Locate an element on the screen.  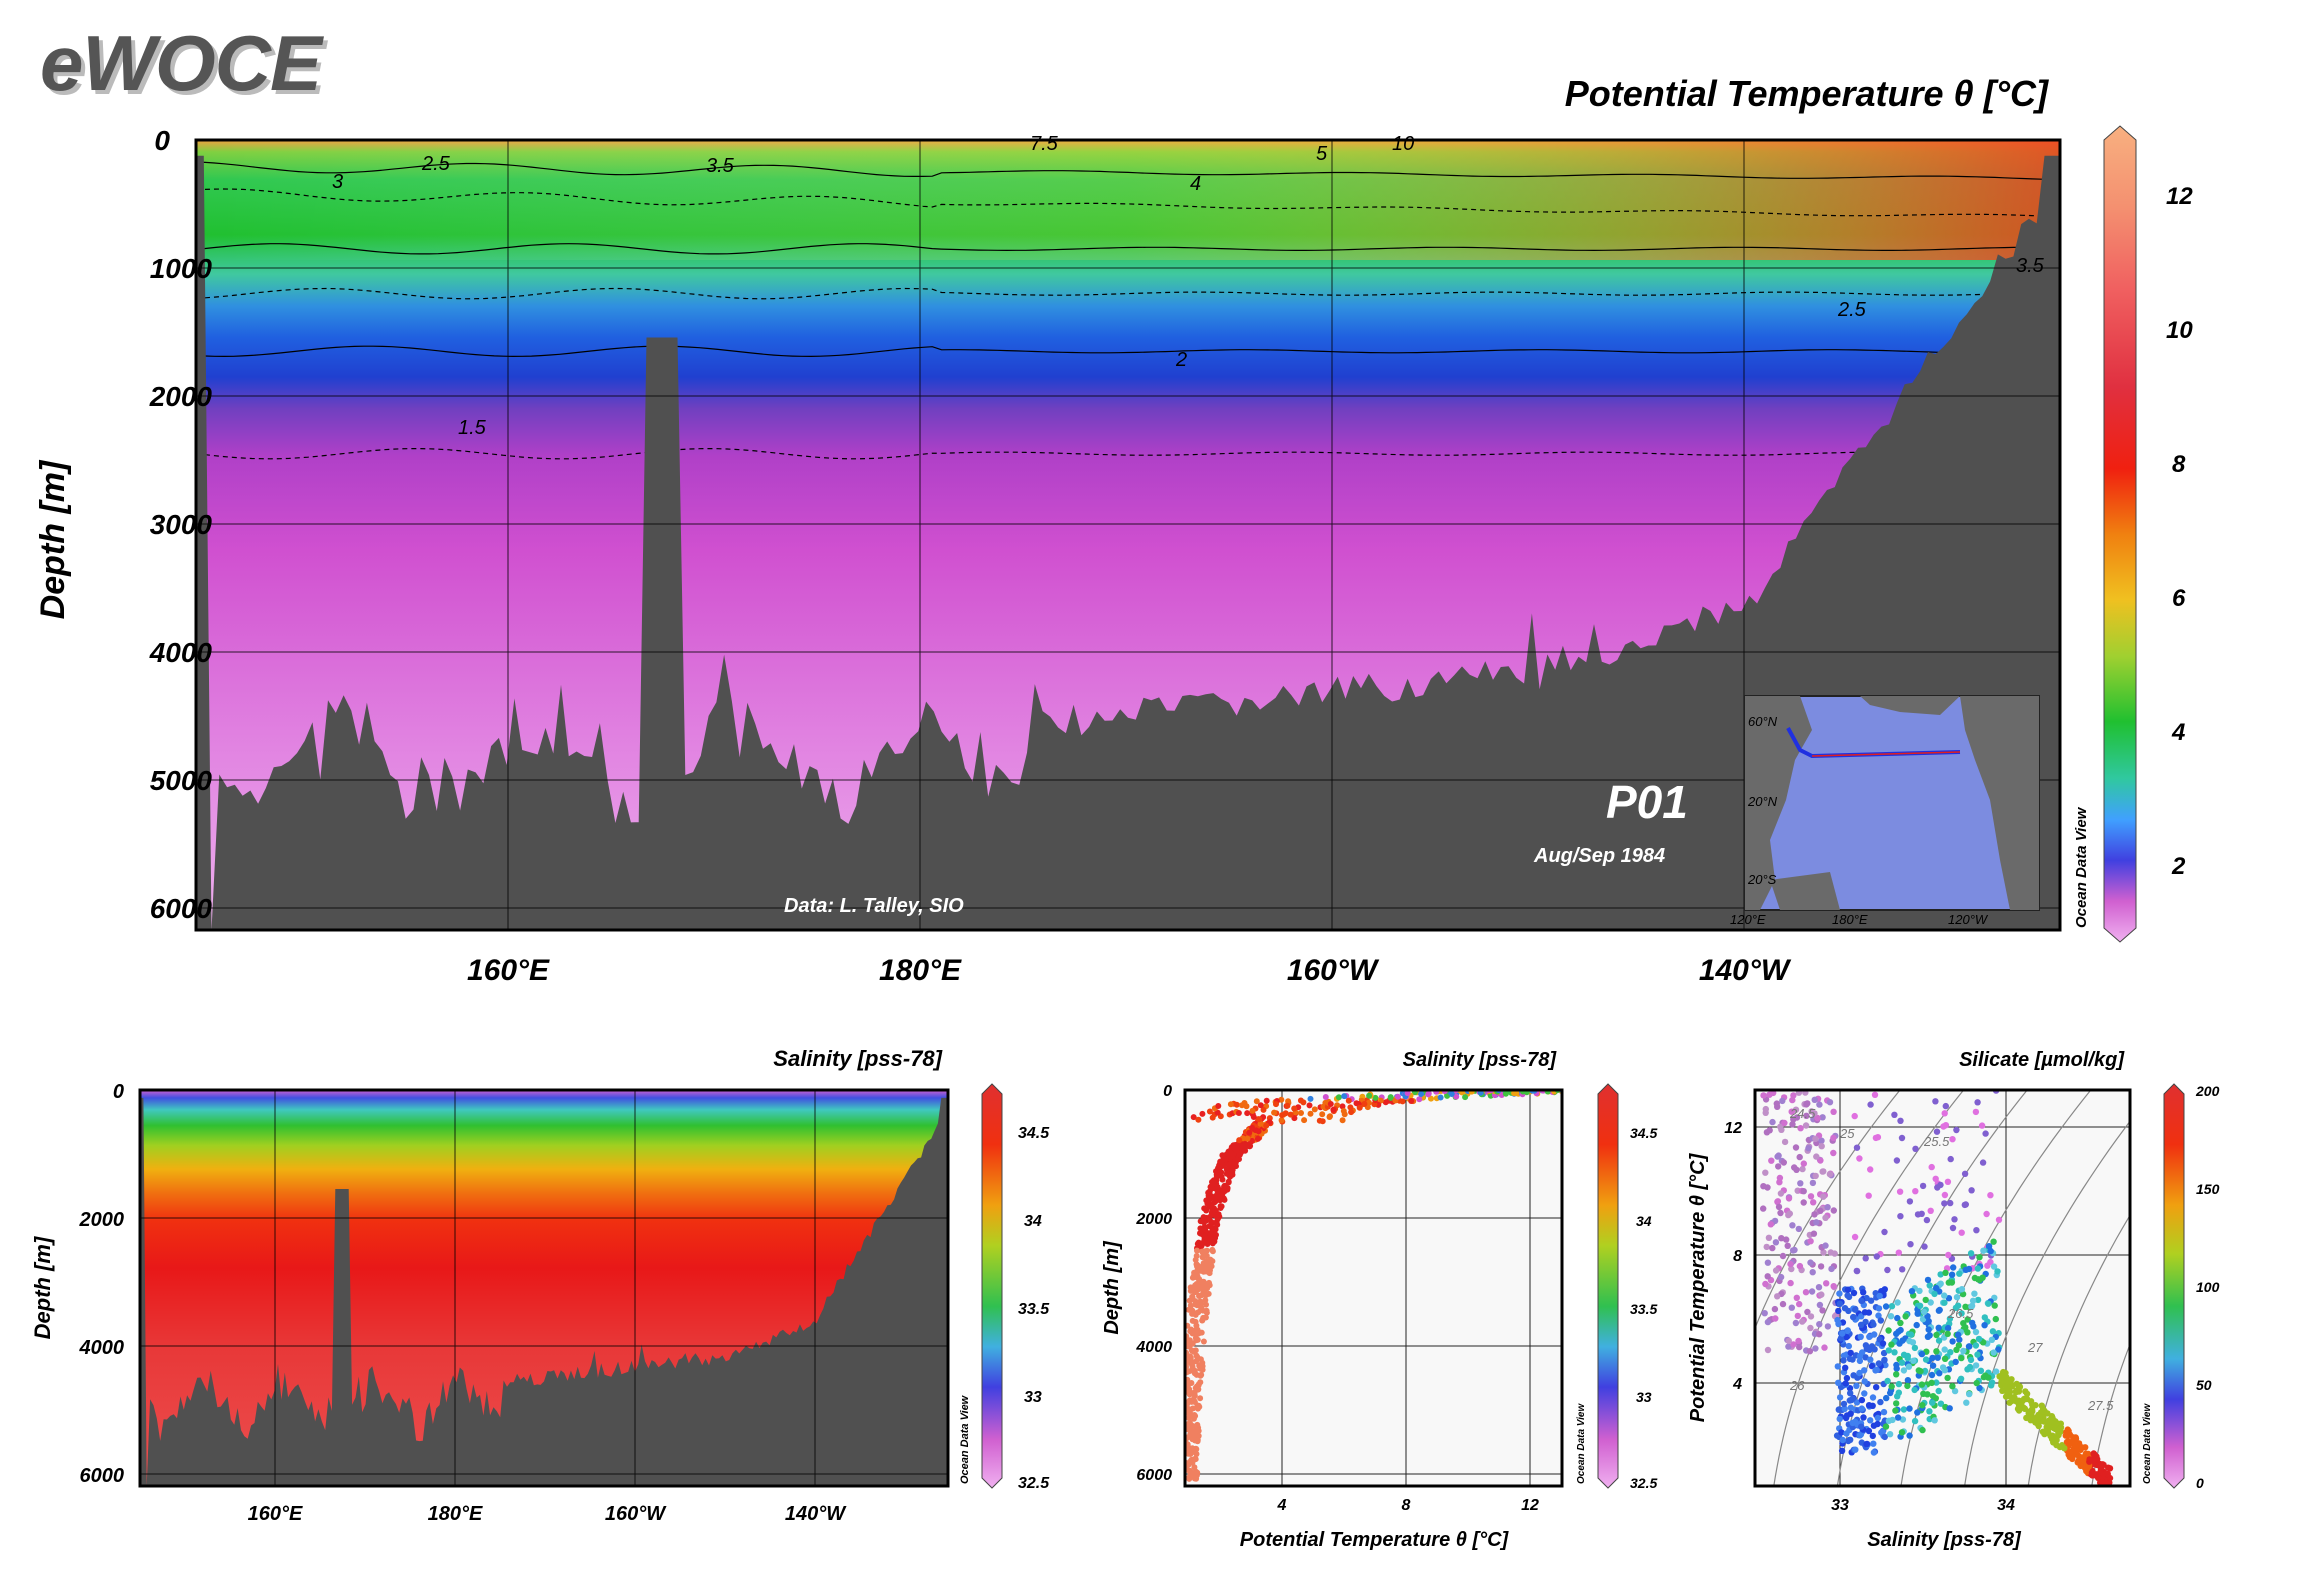
colorbar-tick: 10 is located at coordinates (2179, 330).